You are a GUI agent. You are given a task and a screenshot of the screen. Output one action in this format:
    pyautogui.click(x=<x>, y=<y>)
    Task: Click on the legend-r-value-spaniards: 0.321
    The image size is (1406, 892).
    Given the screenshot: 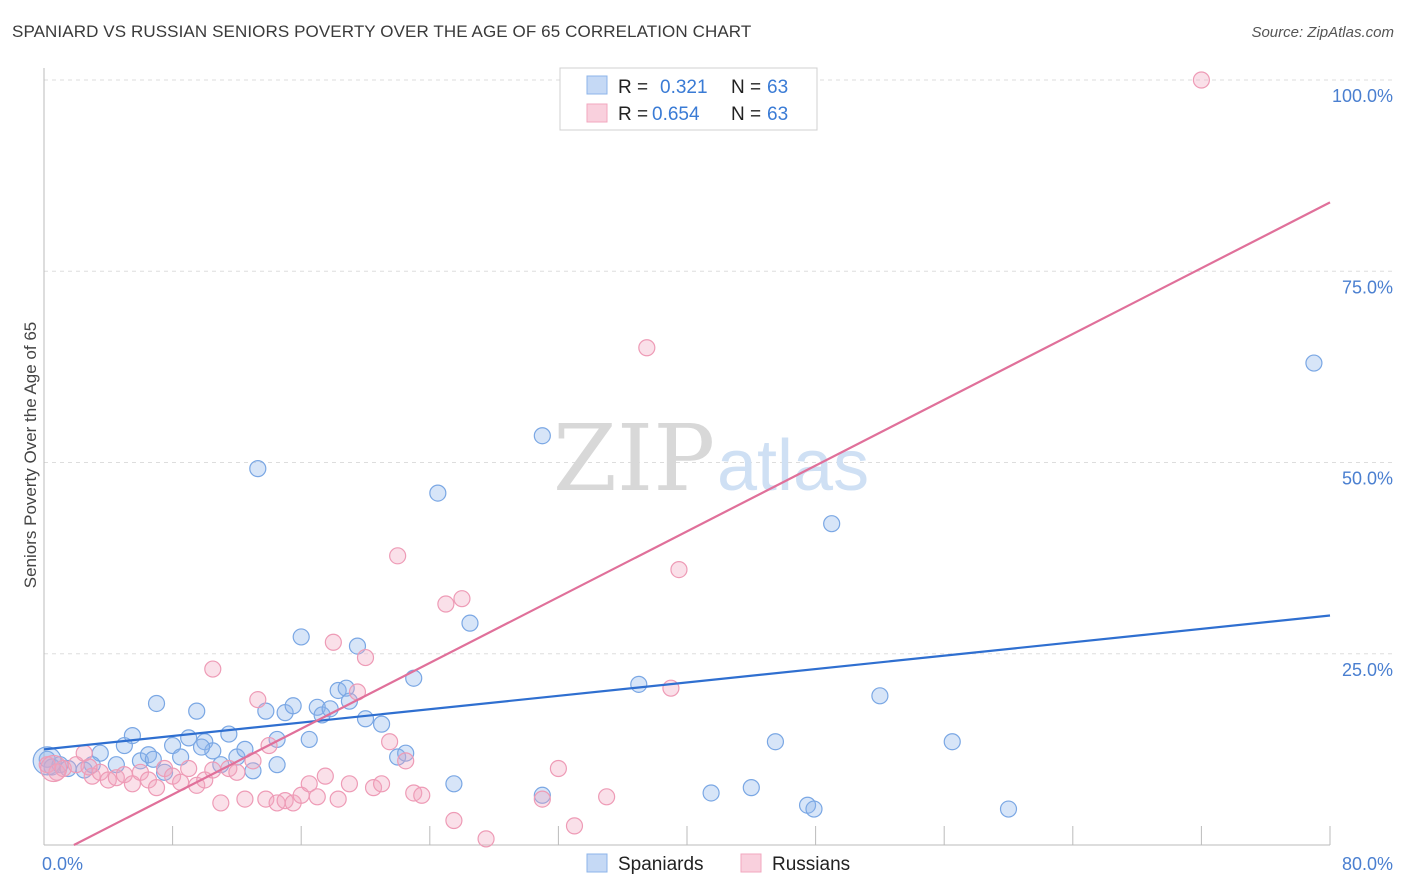 What is the action you would take?
    pyautogui.click(x=684, y=87)
    